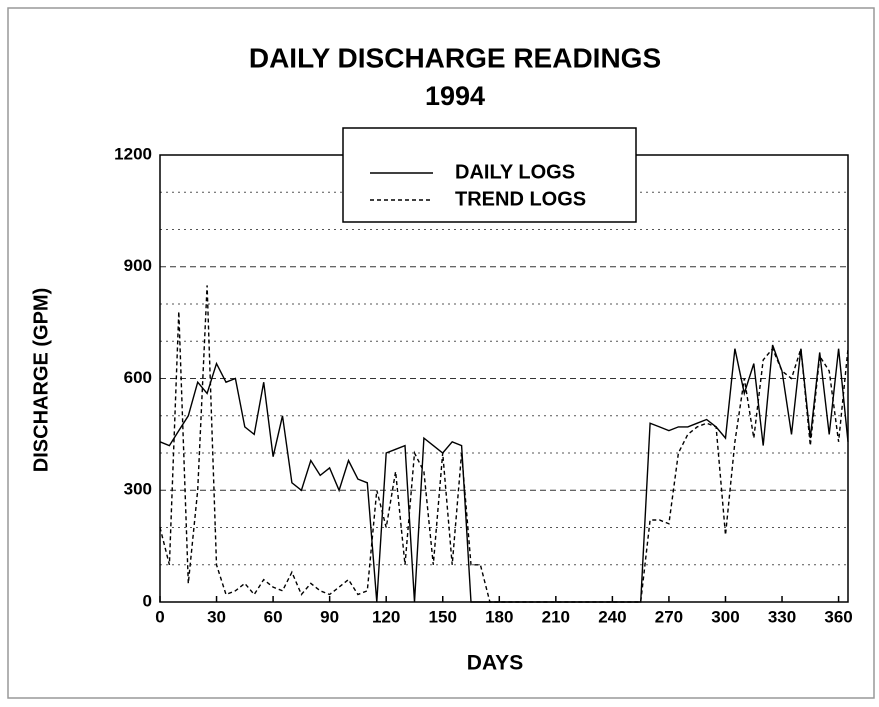  I want to click on x-tick-label: 90, so click(329, 616).